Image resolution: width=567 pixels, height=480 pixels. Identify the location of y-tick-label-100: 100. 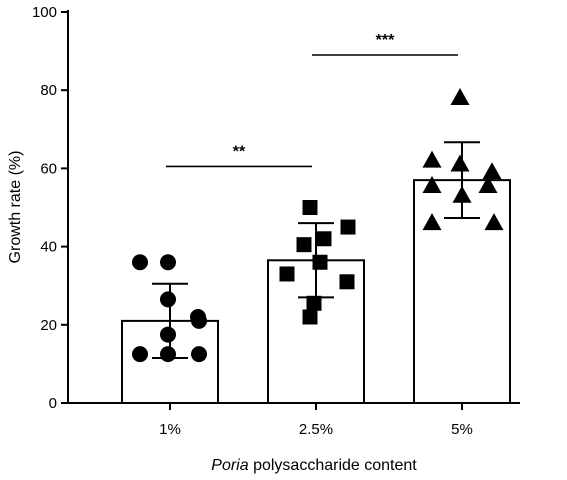
(44, 12).